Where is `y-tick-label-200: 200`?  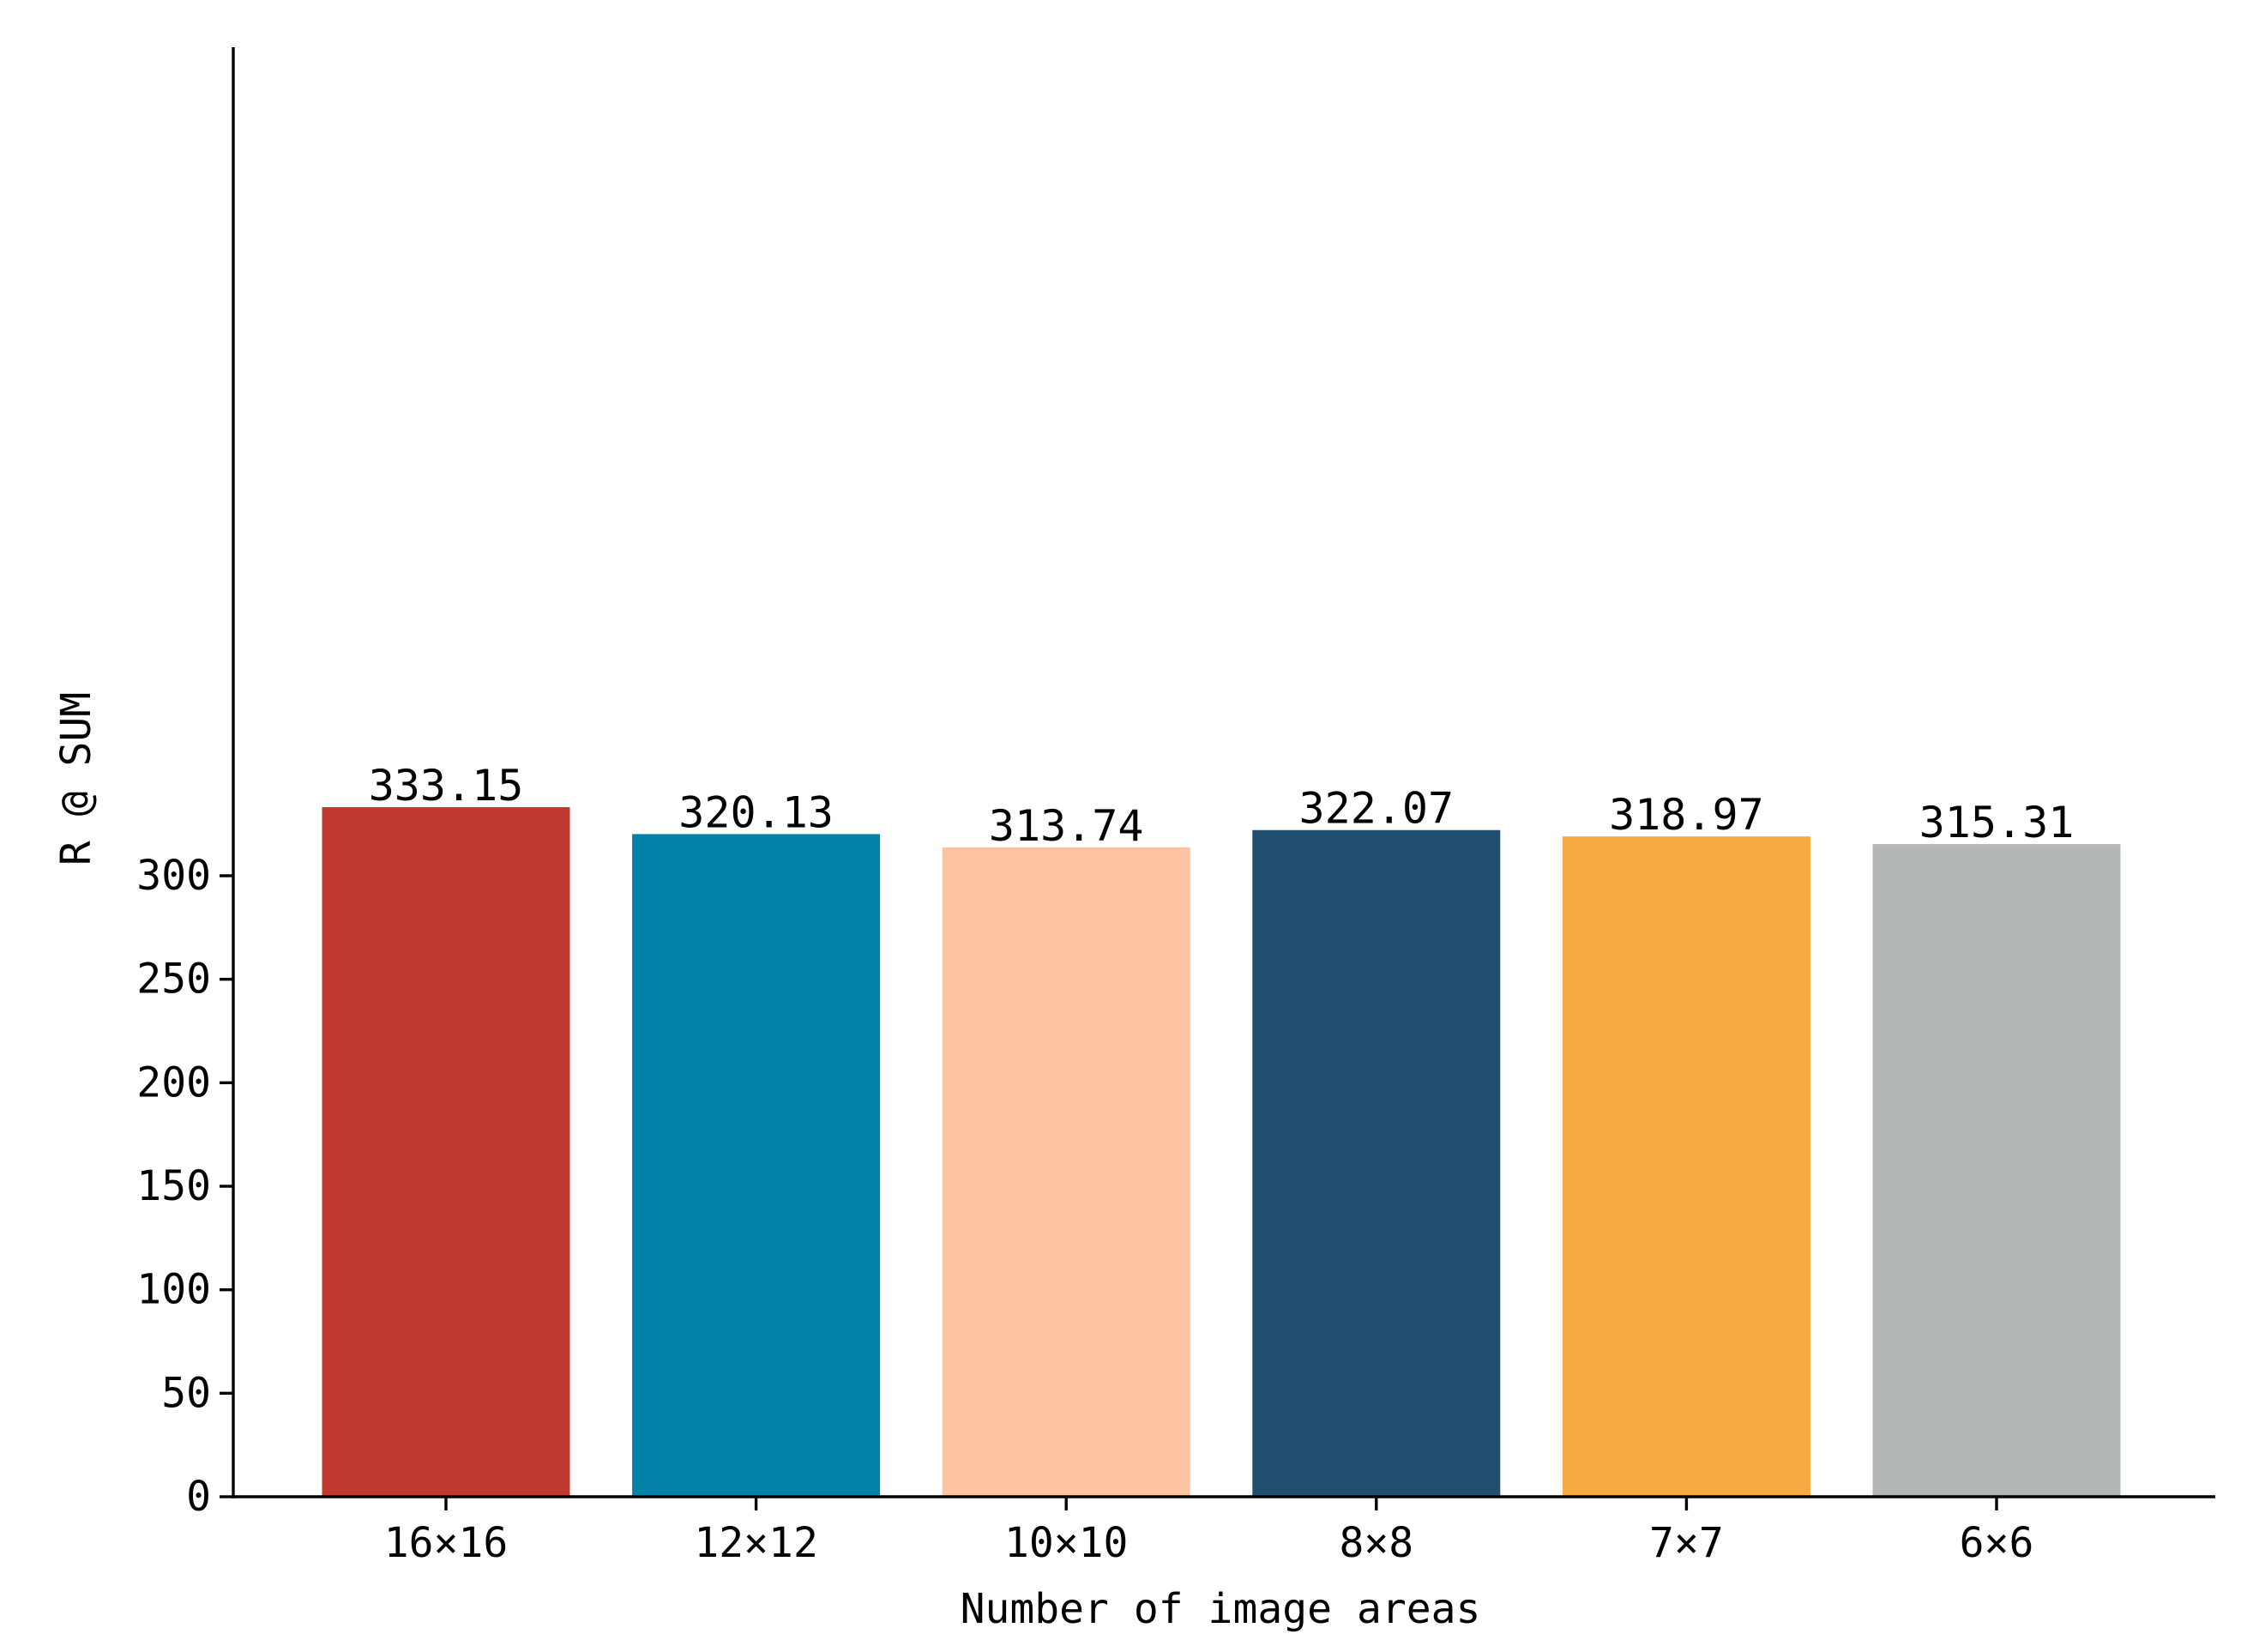 y-tick-label-200: 200 is located at coordinates (173, 1082).